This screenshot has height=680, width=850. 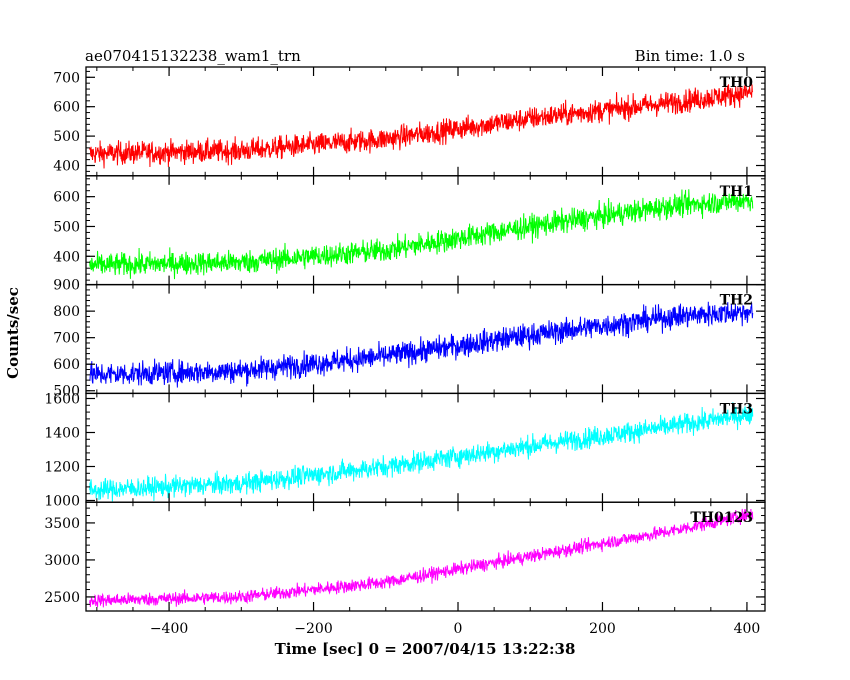 What do you see at coordinates (747, 629) in the screenshot?
I see `x-tick-label: 400` at bounding box center [747, 629].